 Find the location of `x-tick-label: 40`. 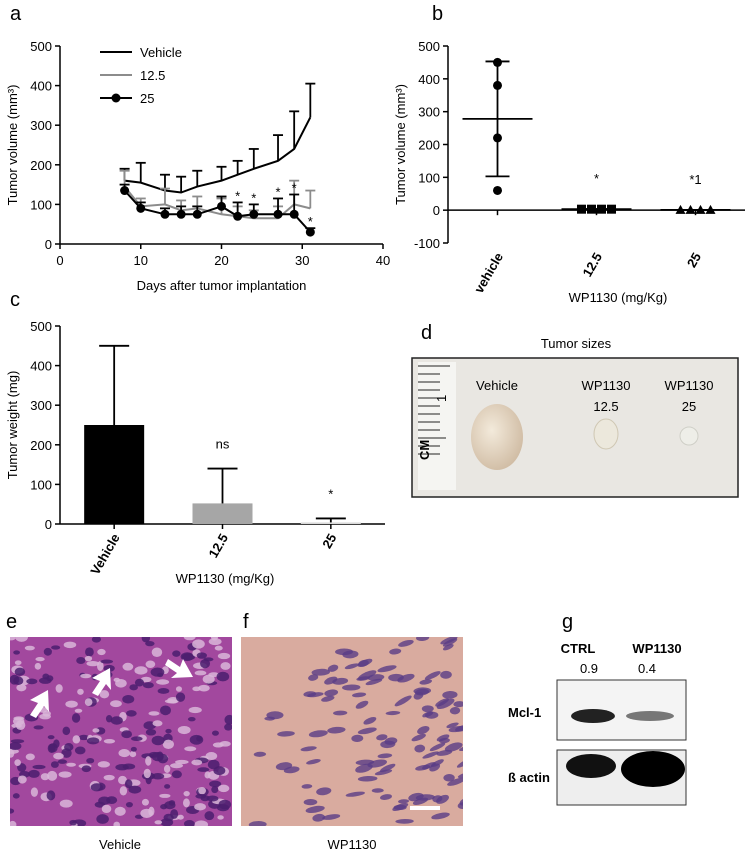

x-tick-label: 40 is located at coordinates (383, 260).